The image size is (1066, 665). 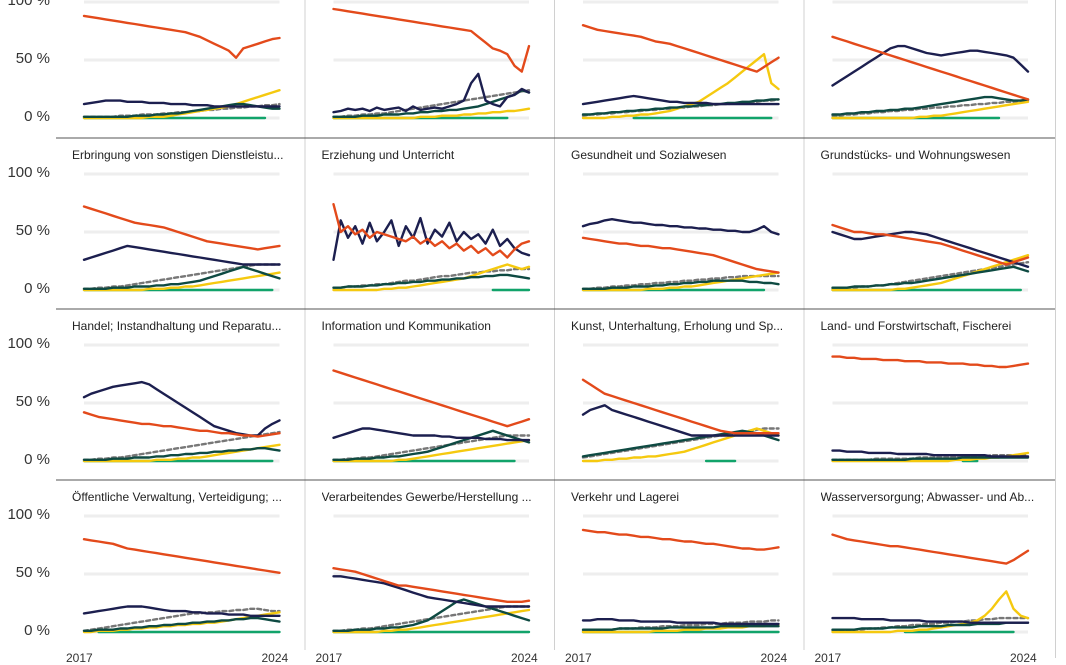 I want to click on panel-title: Verkehr und Lagerei, so click(x=625, y=497).